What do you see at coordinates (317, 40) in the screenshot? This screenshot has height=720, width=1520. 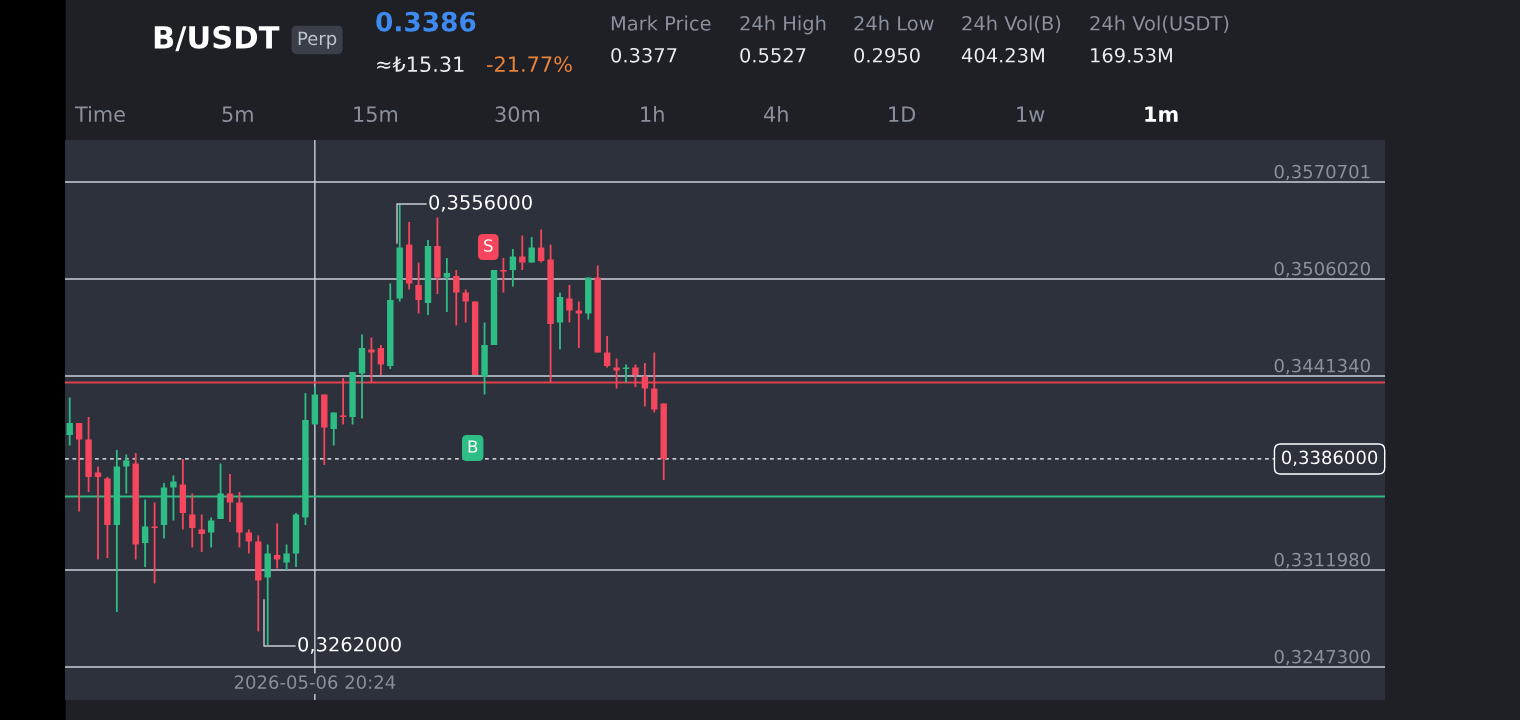 I see `text: Perp` at bounding box center [317, 40].